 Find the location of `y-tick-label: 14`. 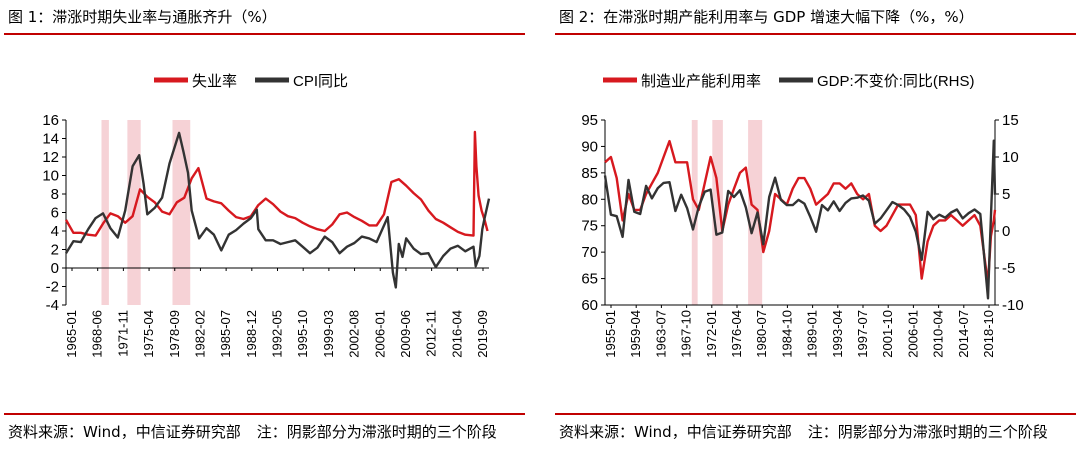

y-tick-label: 14 is located at coordinates (50, 139).